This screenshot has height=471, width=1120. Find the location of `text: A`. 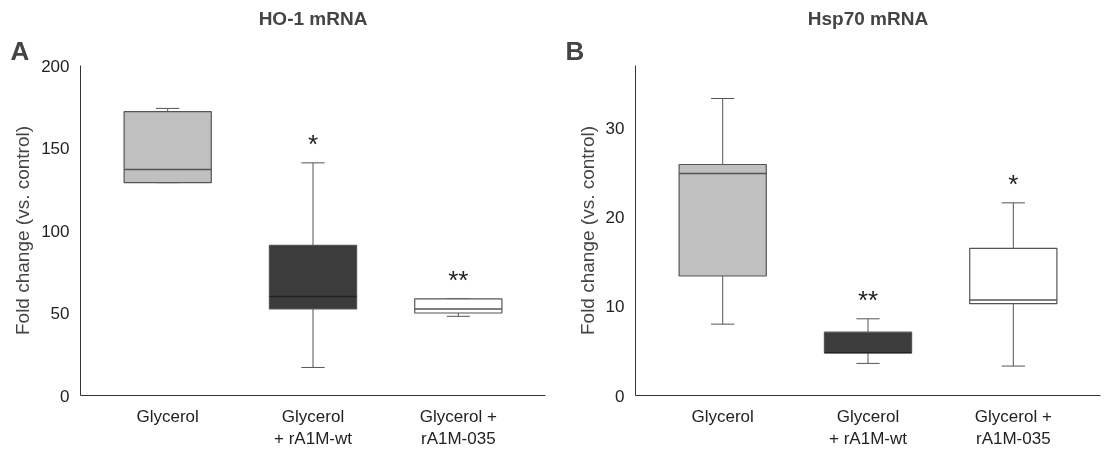

text: A is located at coordinates (20, 50).